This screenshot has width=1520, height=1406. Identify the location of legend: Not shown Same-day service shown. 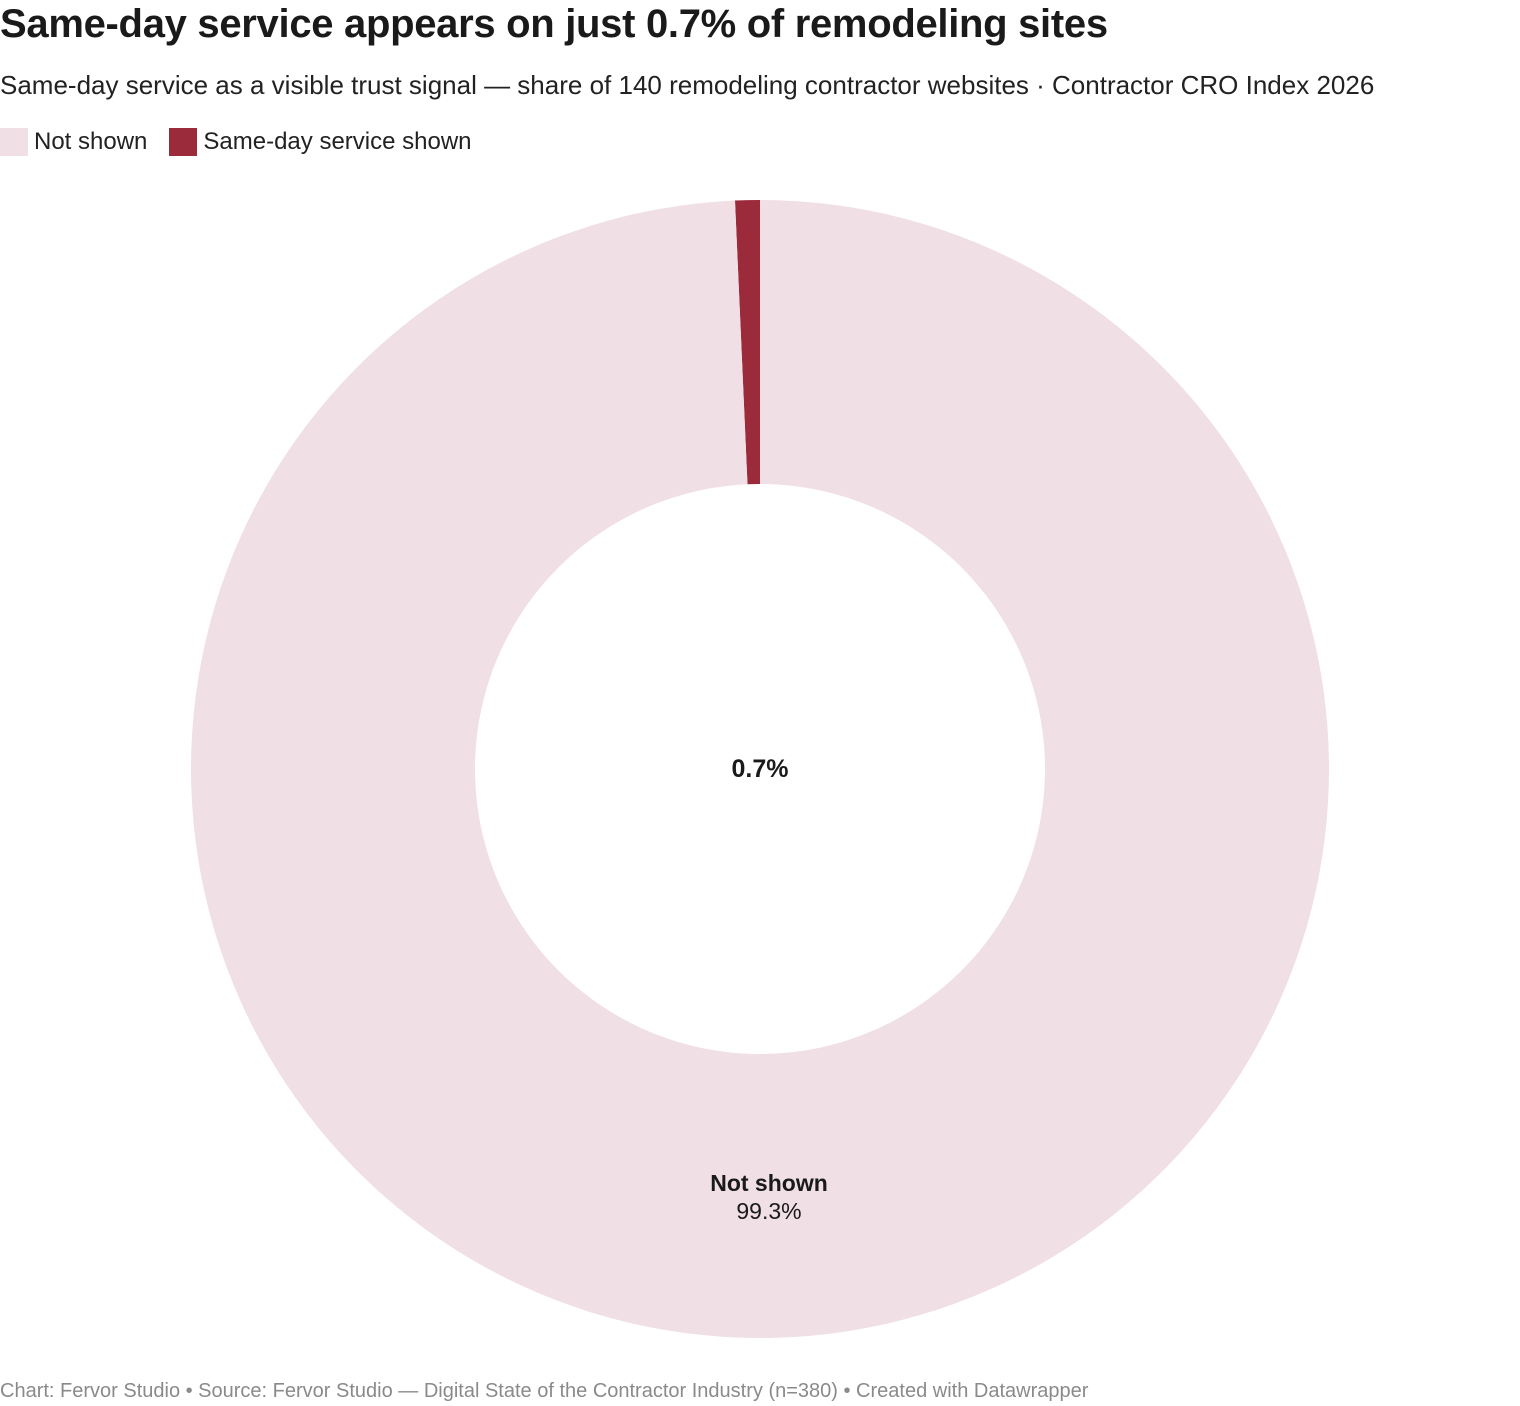
(247, 142).